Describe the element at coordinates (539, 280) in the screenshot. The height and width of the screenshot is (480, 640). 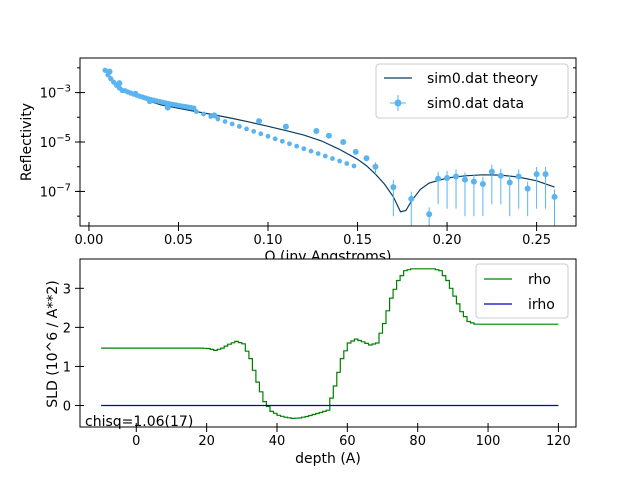
I see `legend-label-rho: rho` at that location.